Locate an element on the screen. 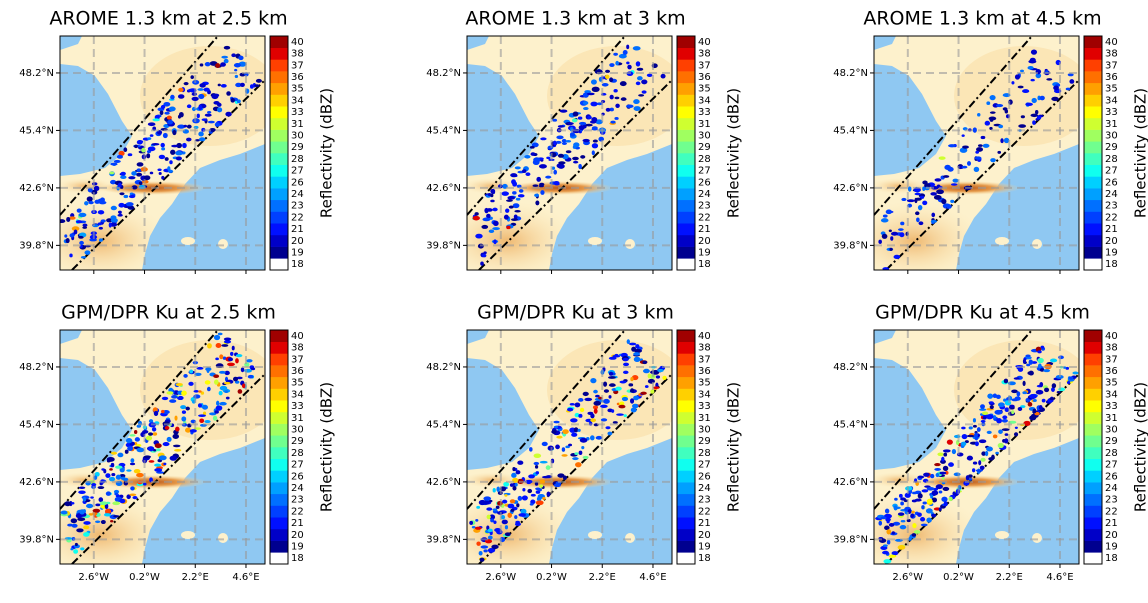 The width and height of the screenshot is (1148, 603). colorbar-tick-label: 31 is located at coordinates (704, 418).